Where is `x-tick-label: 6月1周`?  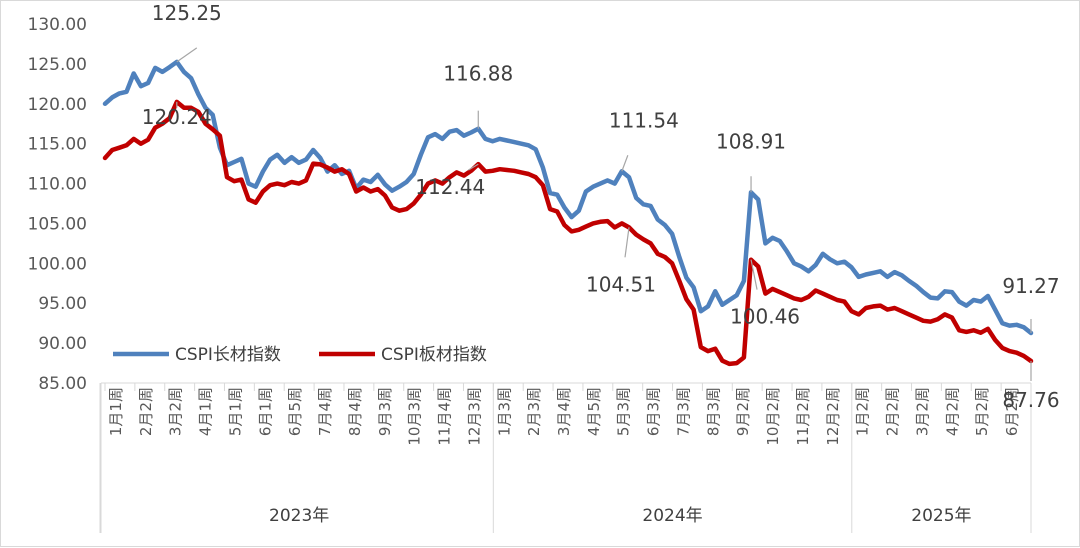 x-tick-label: 6月1周 is located at coordinates (265, 411).